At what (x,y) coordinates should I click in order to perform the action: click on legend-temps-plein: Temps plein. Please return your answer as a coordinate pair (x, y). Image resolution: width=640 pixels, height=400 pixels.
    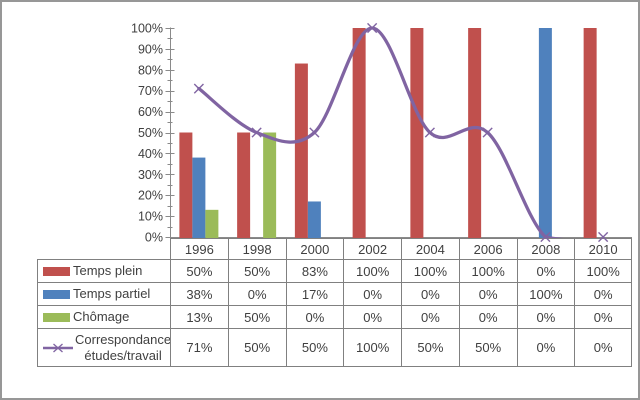
    Looking at the image, I should click on (103, 271).